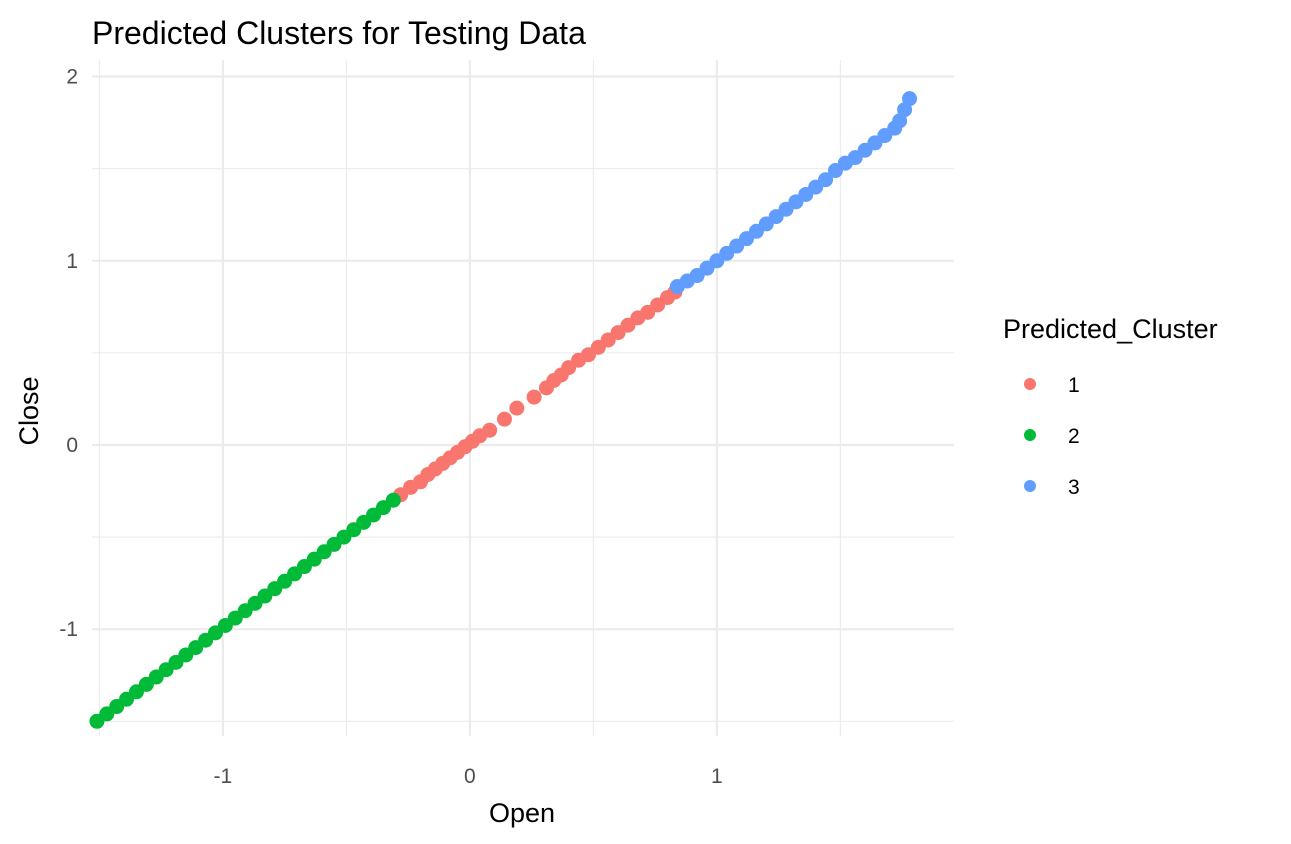 Image resolution: width=1291 pixels, height=844 pixels. I want to click on x-axis-ticks: -1 0 1, so click(468, 776).